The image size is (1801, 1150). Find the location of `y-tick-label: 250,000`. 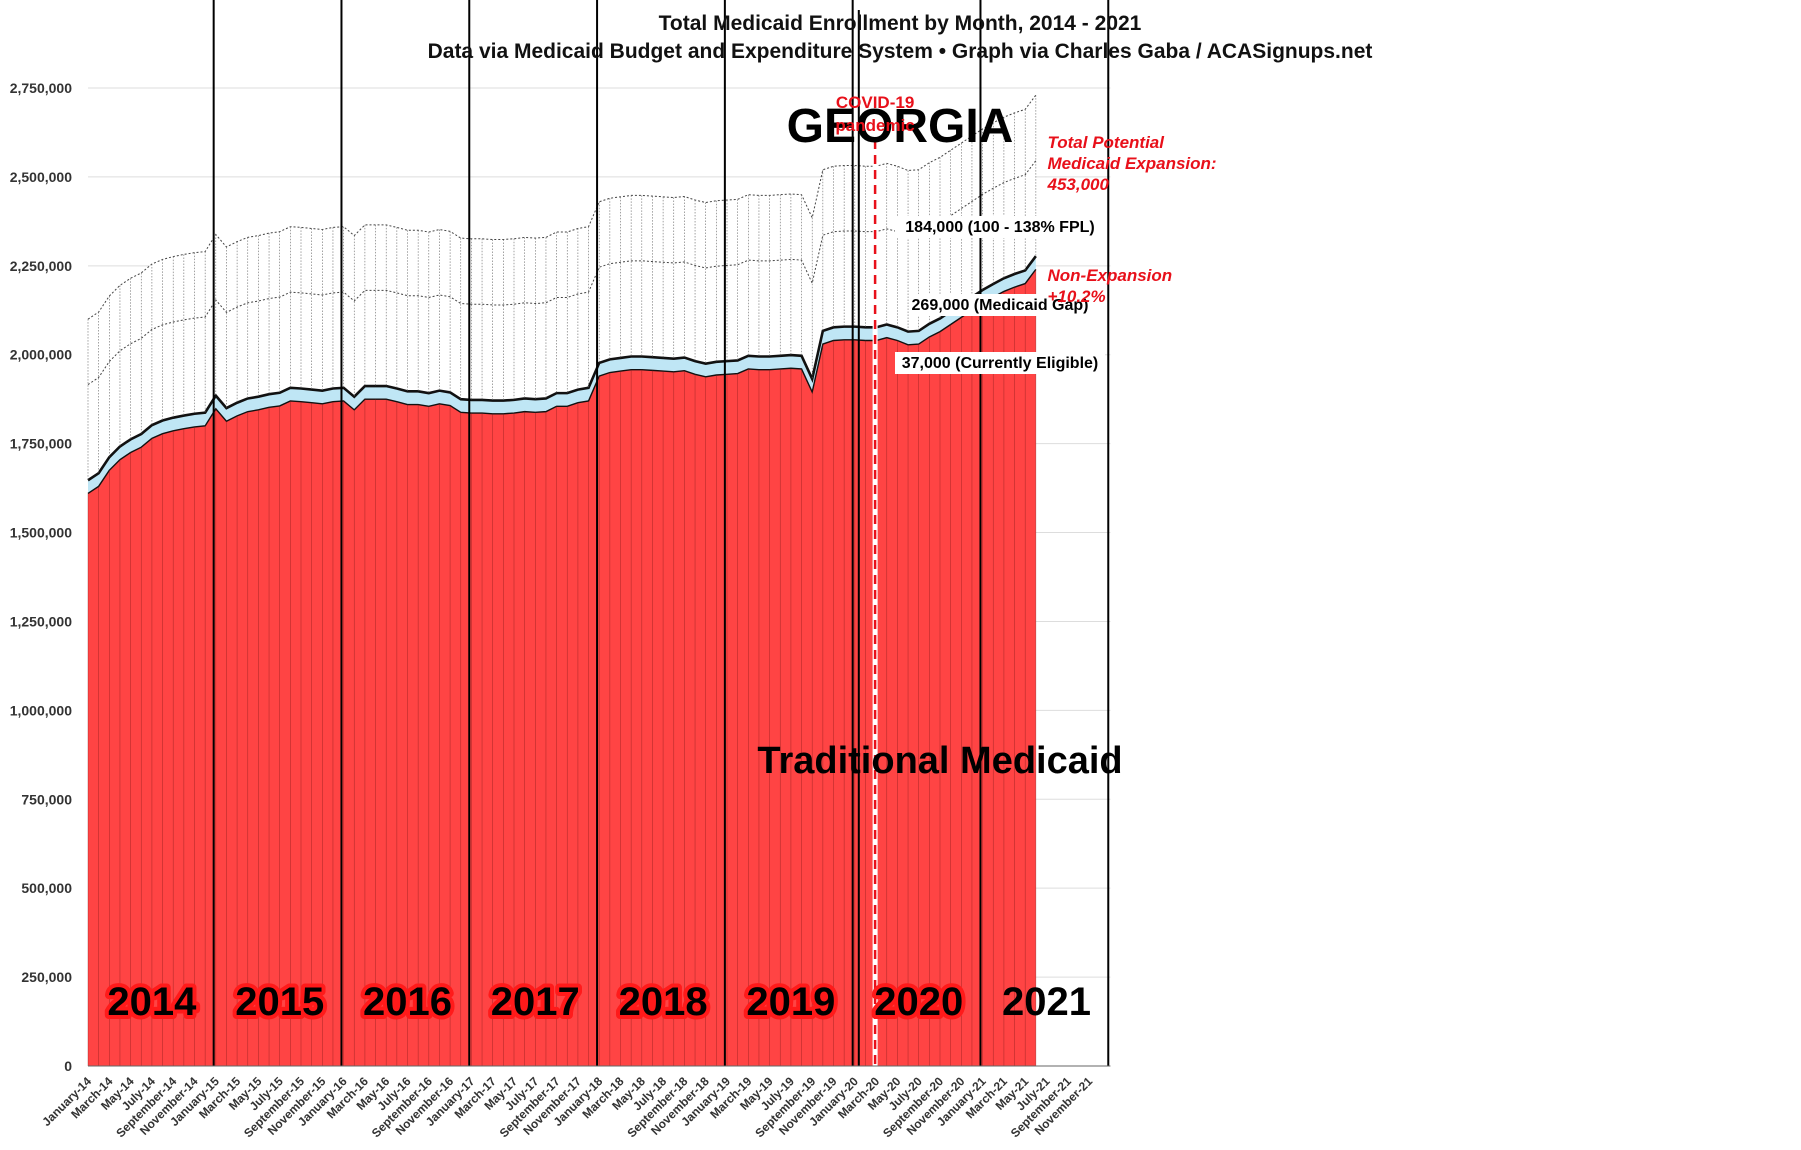

y-tick-label: 250,000 is located at coordinates (46, 977).